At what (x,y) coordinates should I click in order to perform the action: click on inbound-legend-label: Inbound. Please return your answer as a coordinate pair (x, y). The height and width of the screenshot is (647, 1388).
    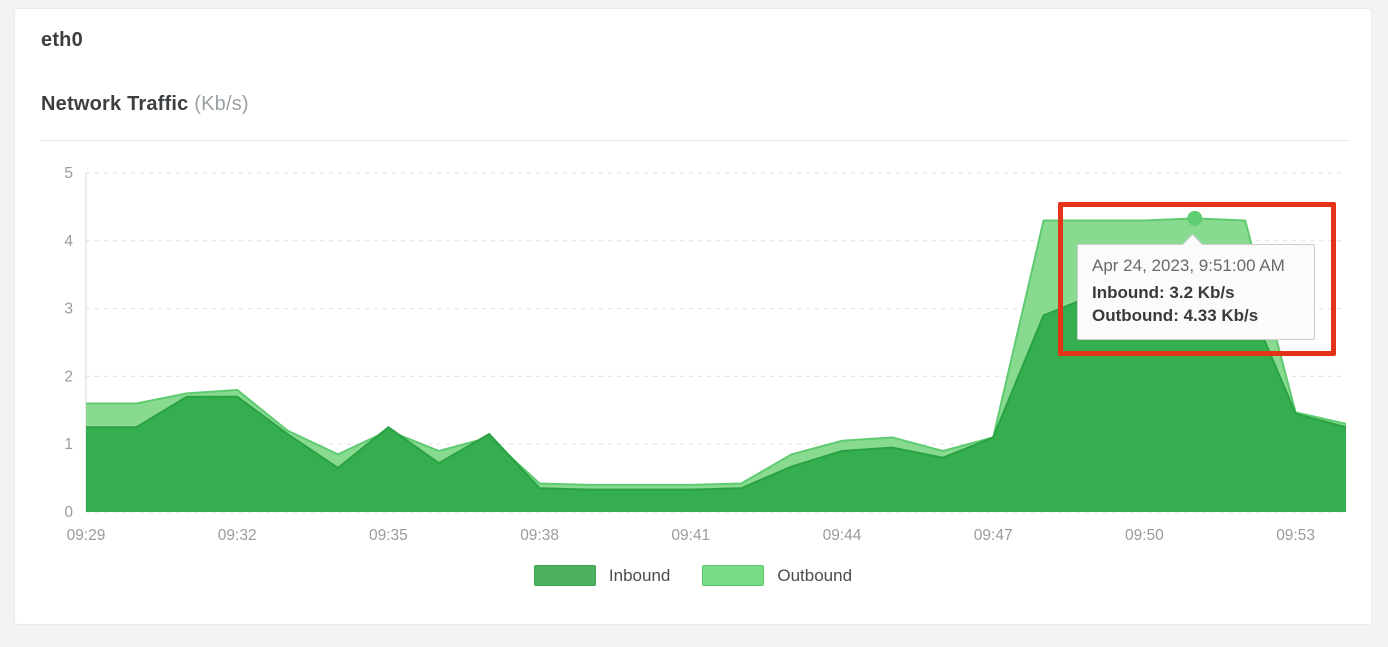
    Looking at the image, I should click on (639, 575).